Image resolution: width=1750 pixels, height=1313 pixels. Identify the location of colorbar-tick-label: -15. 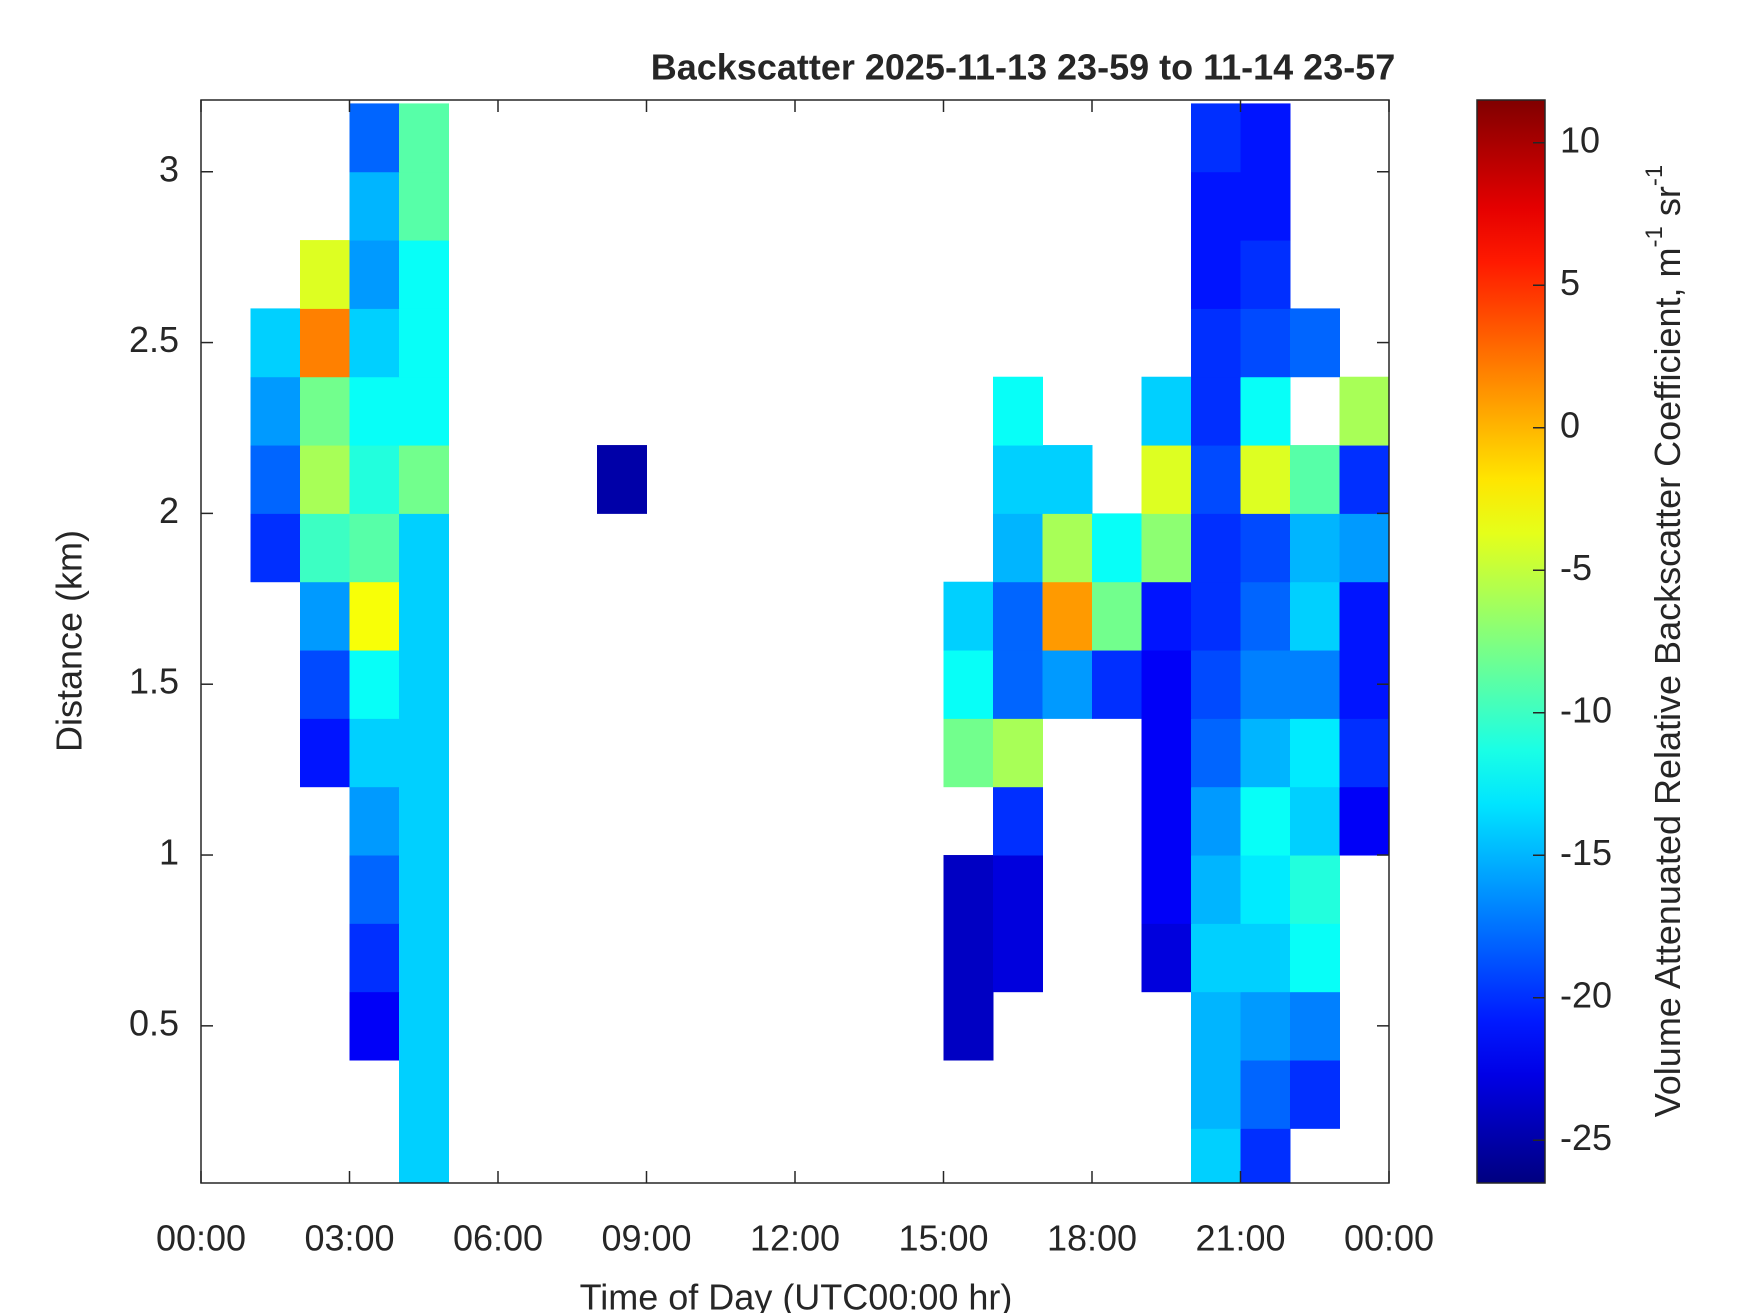
(1586, 852).